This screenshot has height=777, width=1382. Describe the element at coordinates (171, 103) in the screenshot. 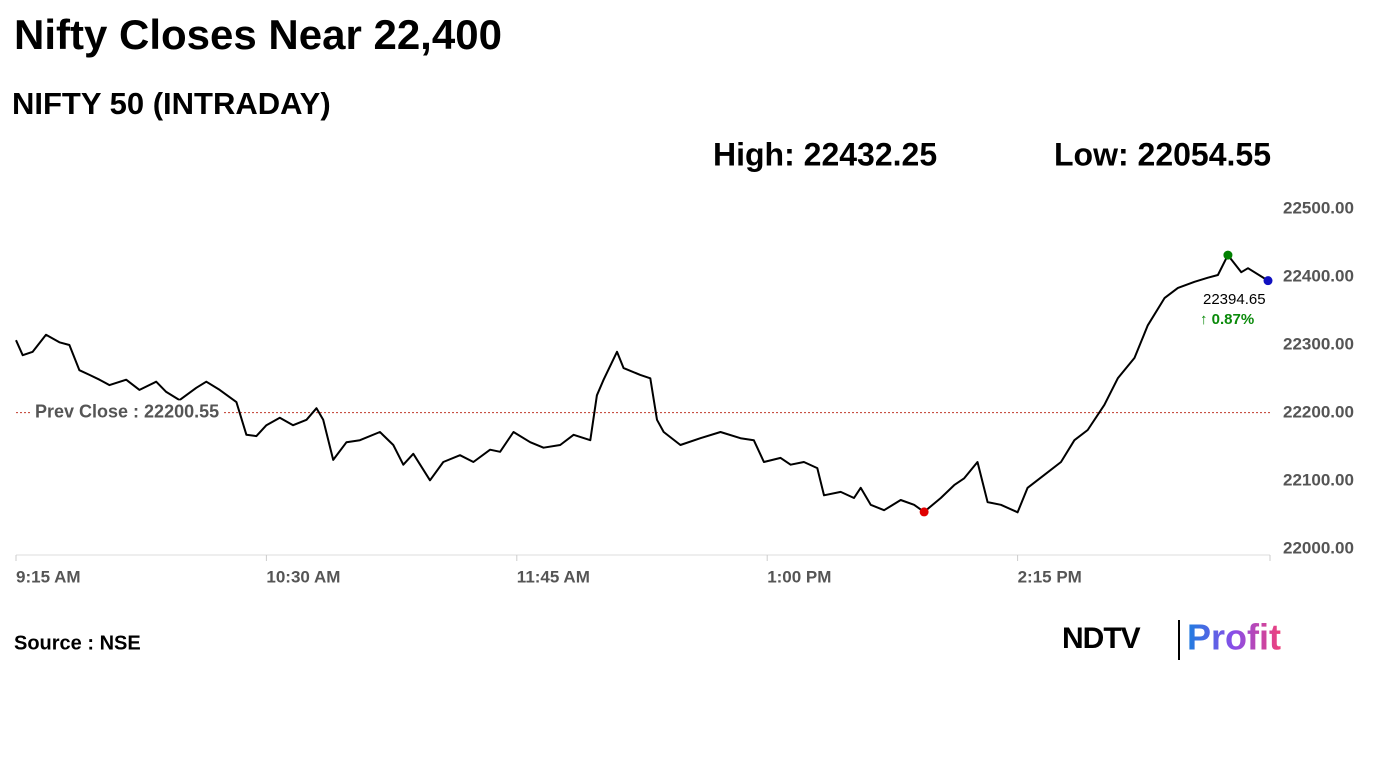

I see `chart-subtitle: NIFTY 50 (INTRADAY)` at that location.